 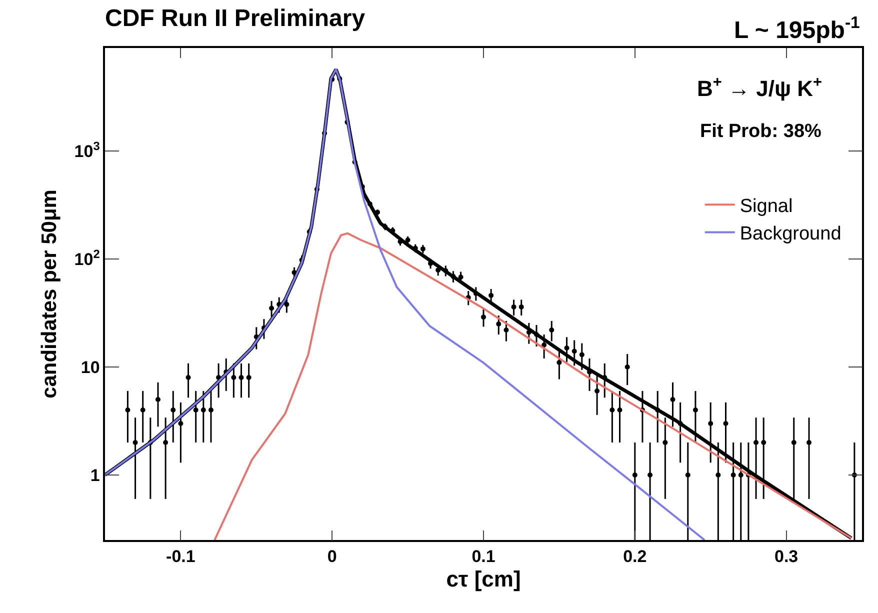 What do you see at coordinates (761, 131) in the screenshot?
I see `annotation: Fit Prob: 38%` at bounding box center [761, 131].